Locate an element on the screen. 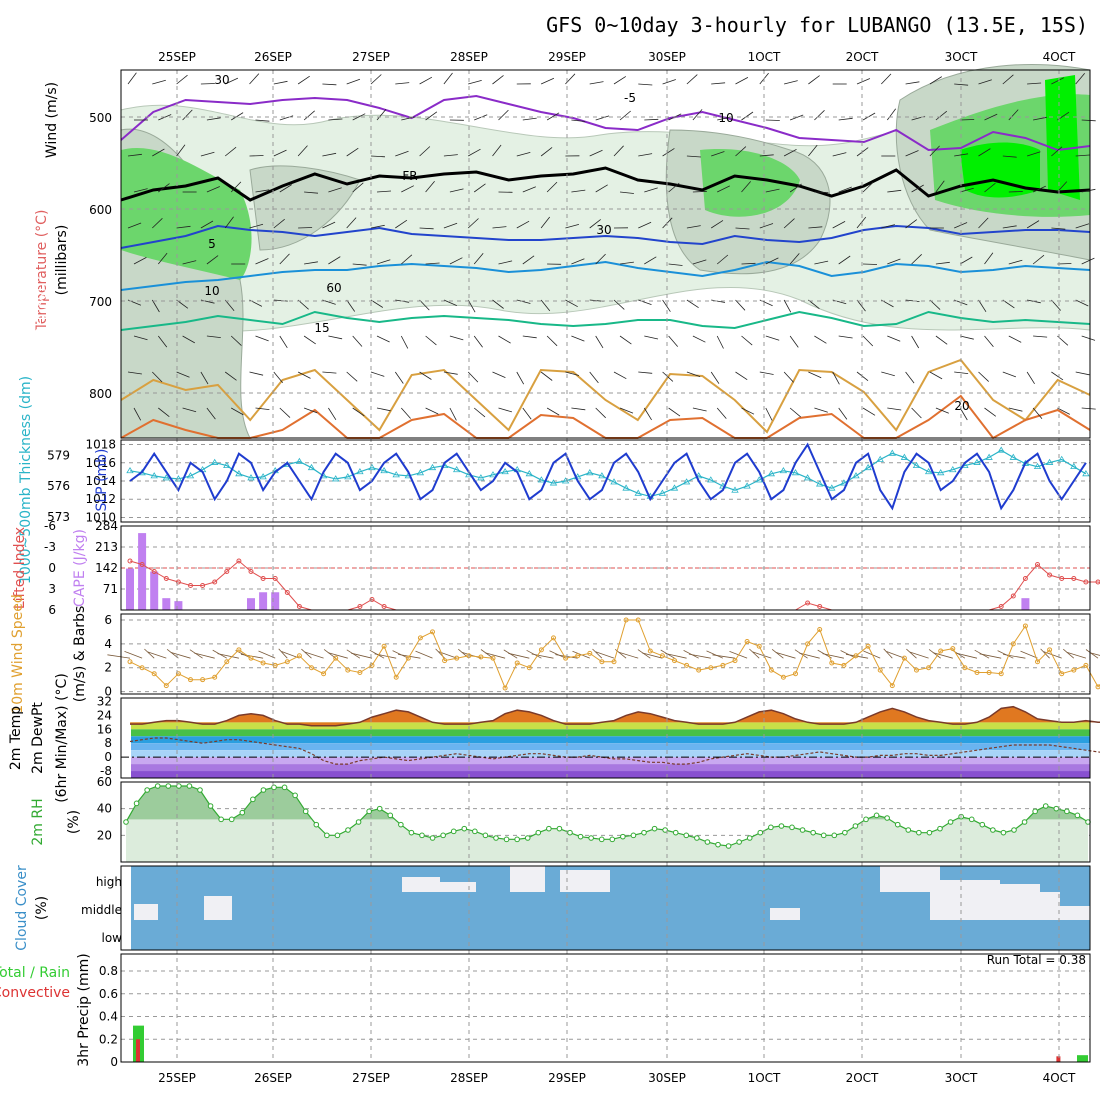 This screenshot has width=1100, height=1100. temp-ytick-1: 24 is located at coordinates (104, 715).